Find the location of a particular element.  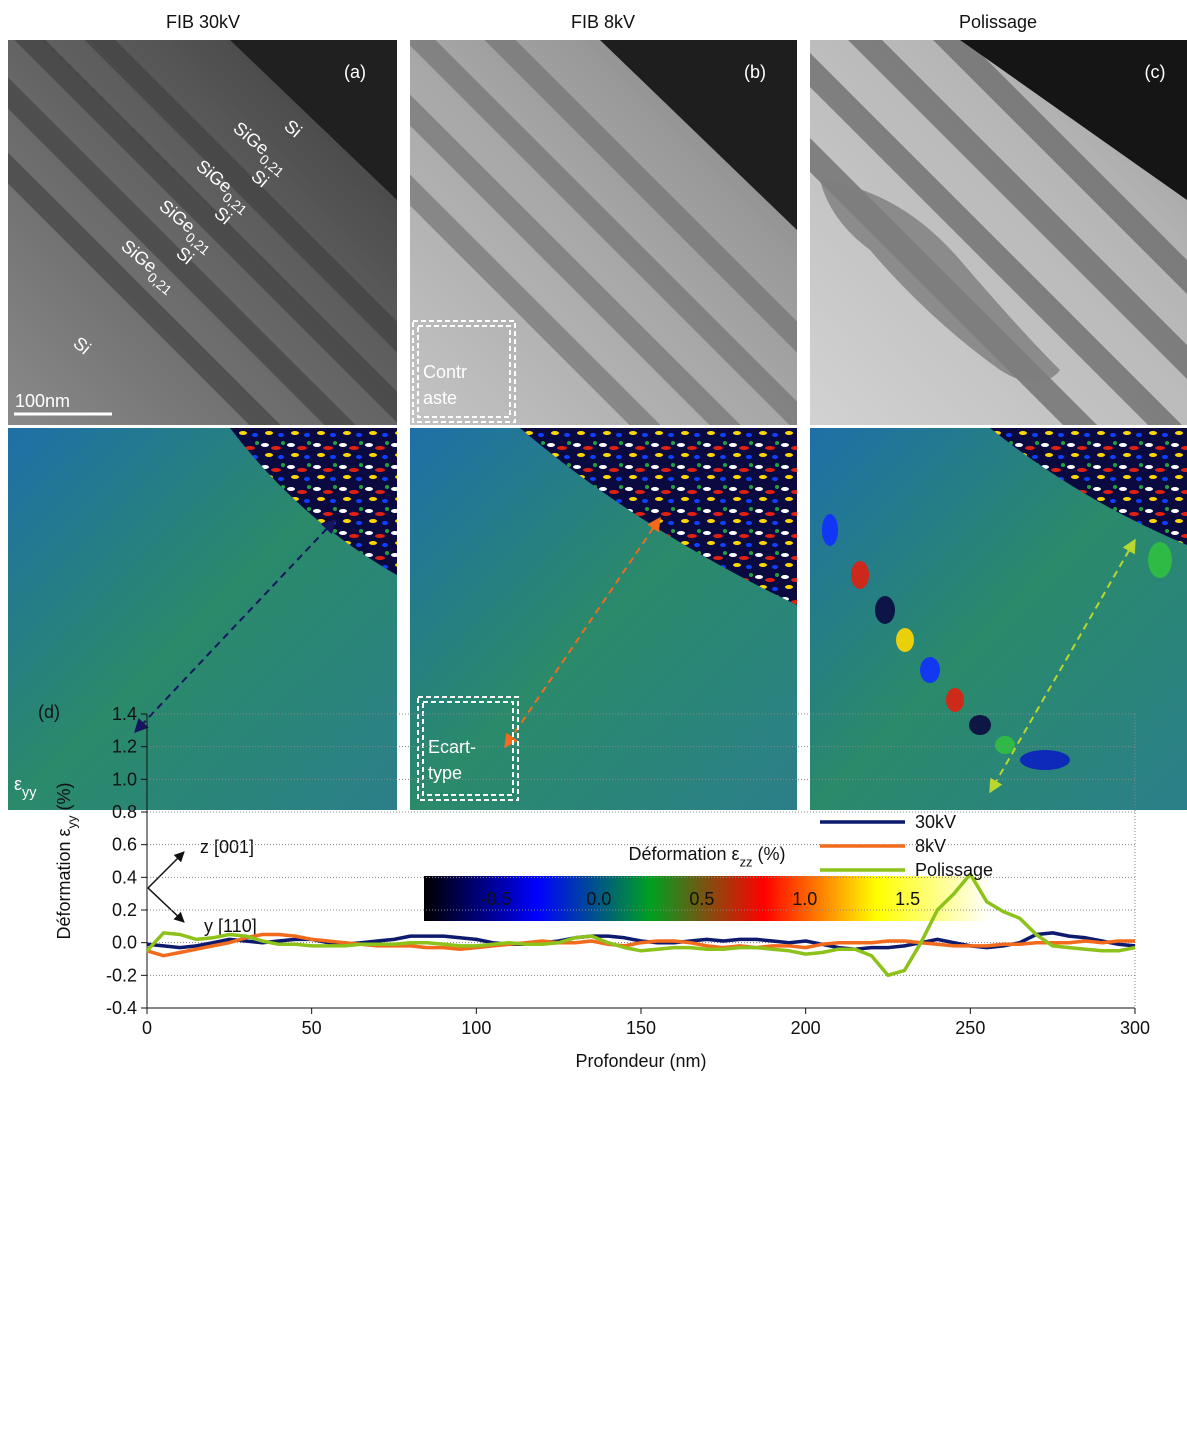

x-tick-label: 250 is located at coordinates (970, 1028).